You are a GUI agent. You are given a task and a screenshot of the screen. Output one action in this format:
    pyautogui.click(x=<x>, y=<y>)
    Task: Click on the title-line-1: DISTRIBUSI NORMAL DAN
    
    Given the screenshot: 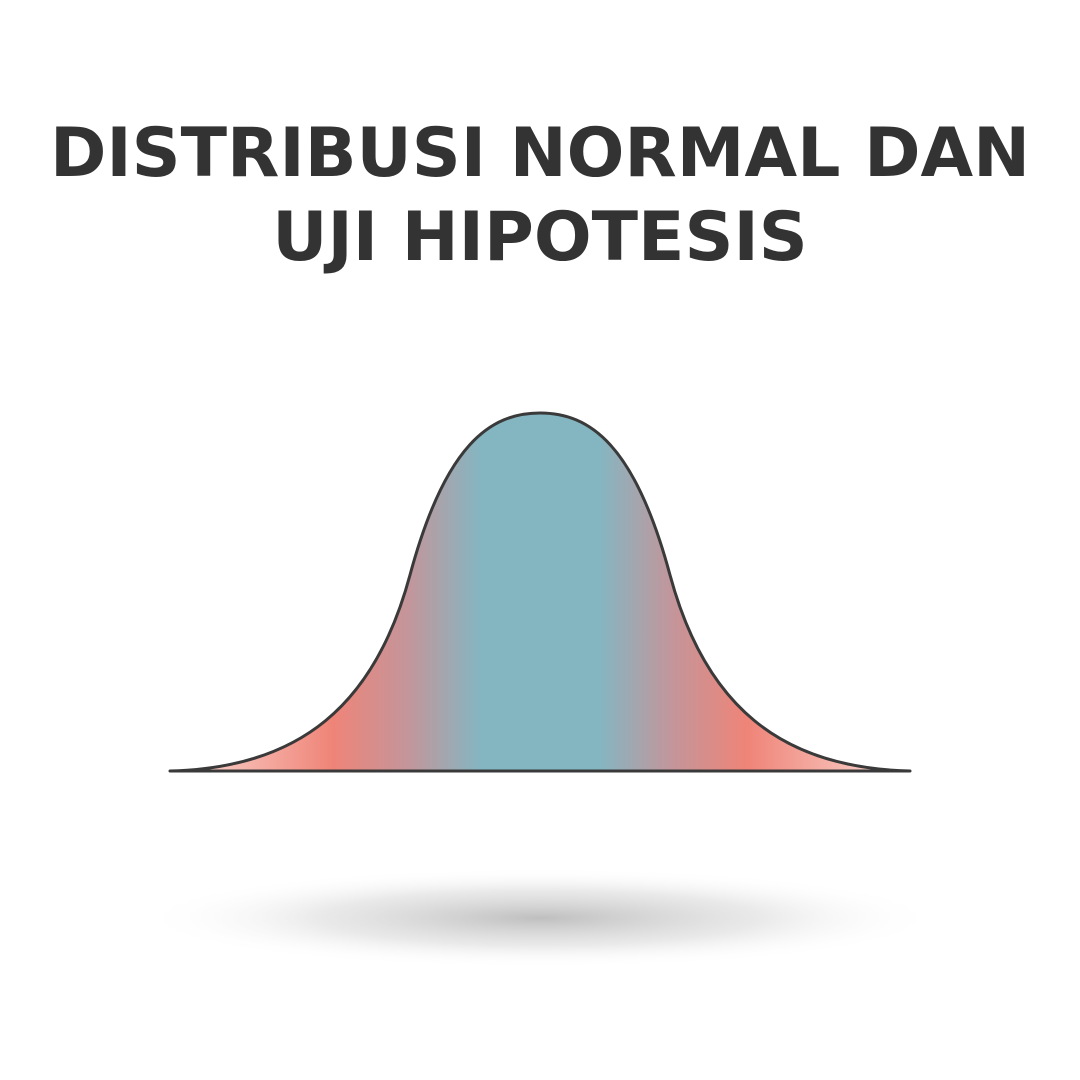 What is the action you would take?
    pyautogui.click(x=540, y=153)
    